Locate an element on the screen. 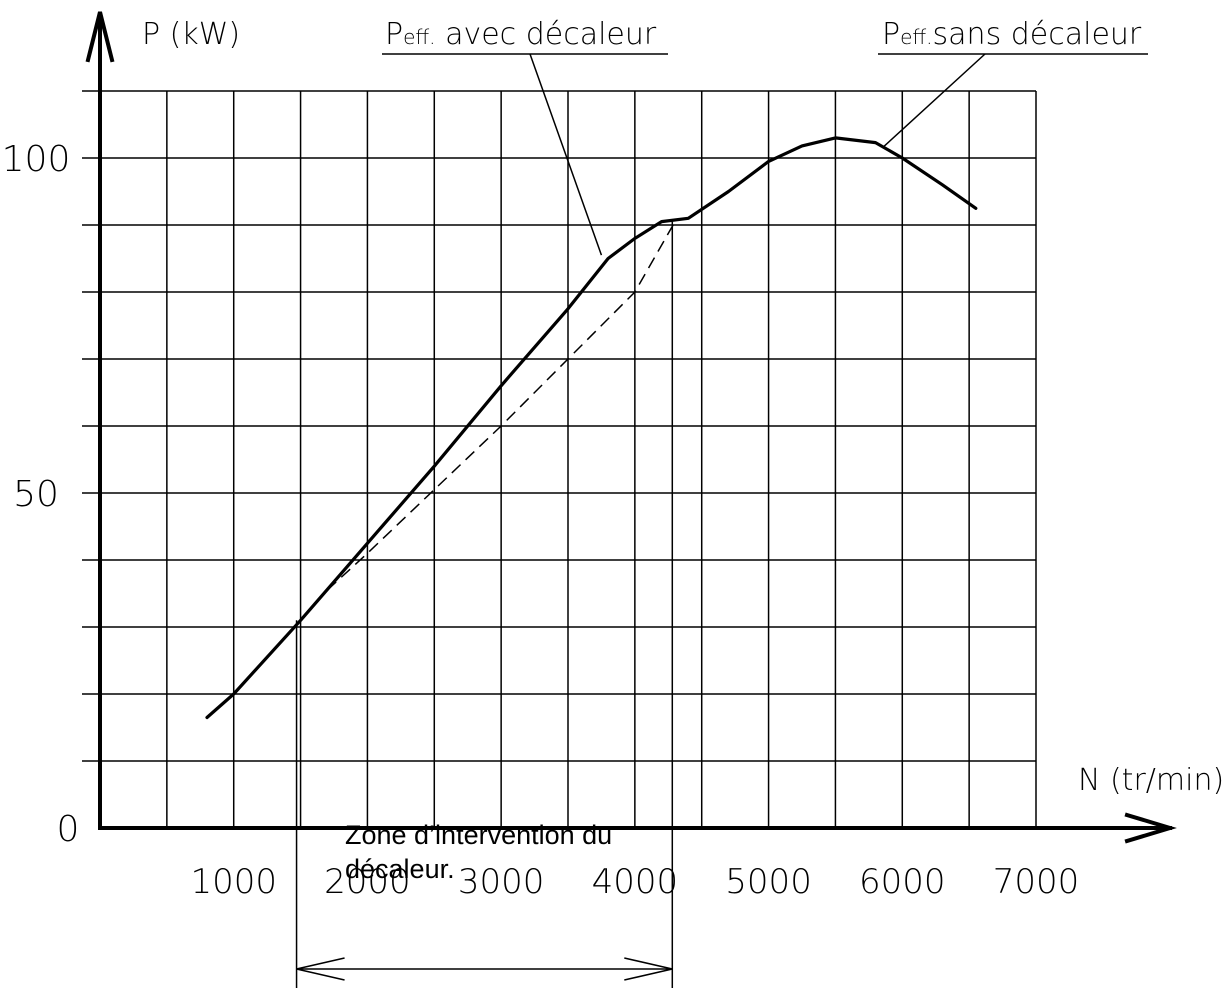 The width and height of the screenshot is (1229, 997). y-axis-arrow-icon is located at coordinates (100, 37).